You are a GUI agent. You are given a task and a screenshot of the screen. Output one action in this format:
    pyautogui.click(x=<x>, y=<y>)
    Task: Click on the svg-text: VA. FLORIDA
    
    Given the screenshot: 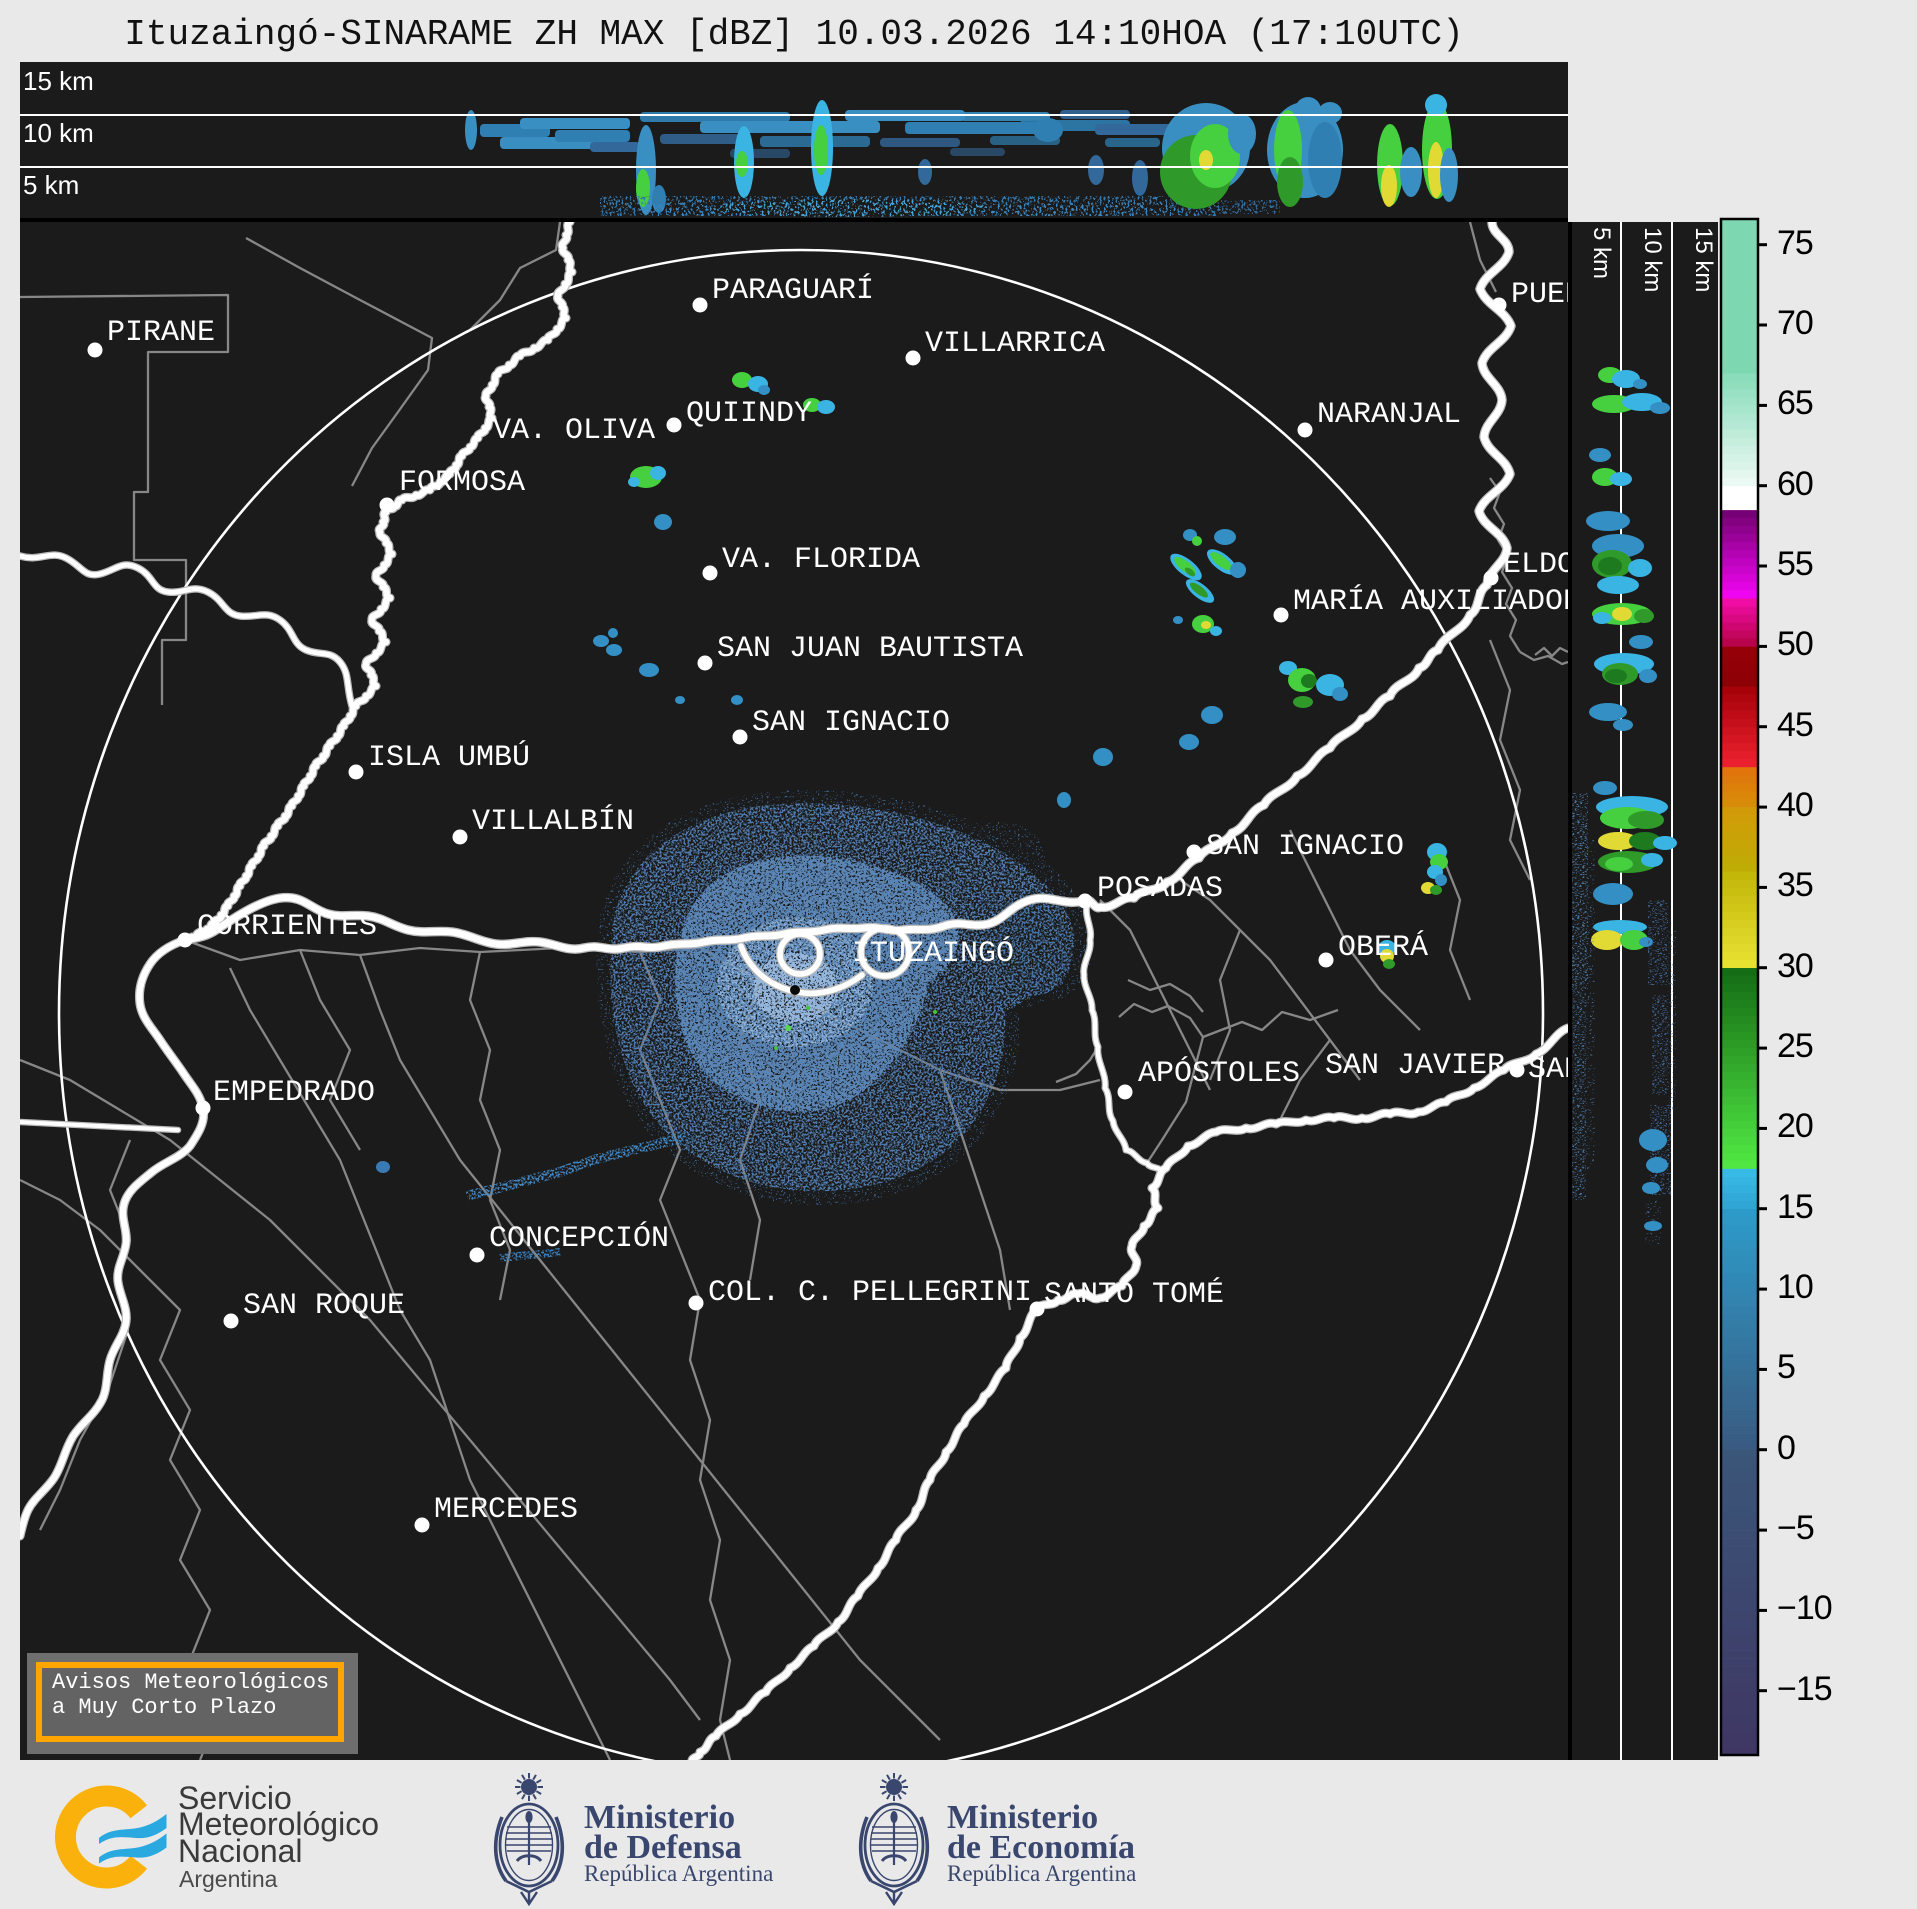 What is the action you would take?
    pyautogui.click(x=821, y=560)
    